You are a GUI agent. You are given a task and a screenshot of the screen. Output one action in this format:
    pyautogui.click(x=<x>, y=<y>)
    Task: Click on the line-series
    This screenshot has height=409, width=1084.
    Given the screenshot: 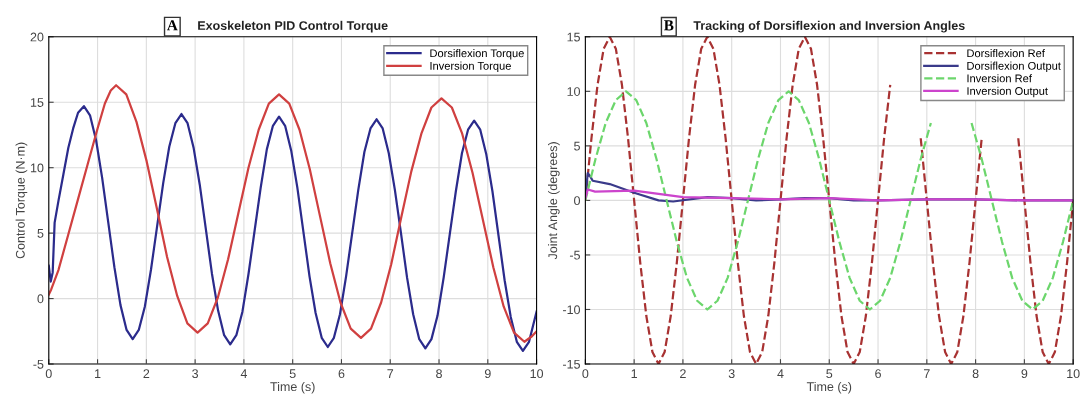 What is the action you would take?
    pyautogui.click(x=829, y=195)
    